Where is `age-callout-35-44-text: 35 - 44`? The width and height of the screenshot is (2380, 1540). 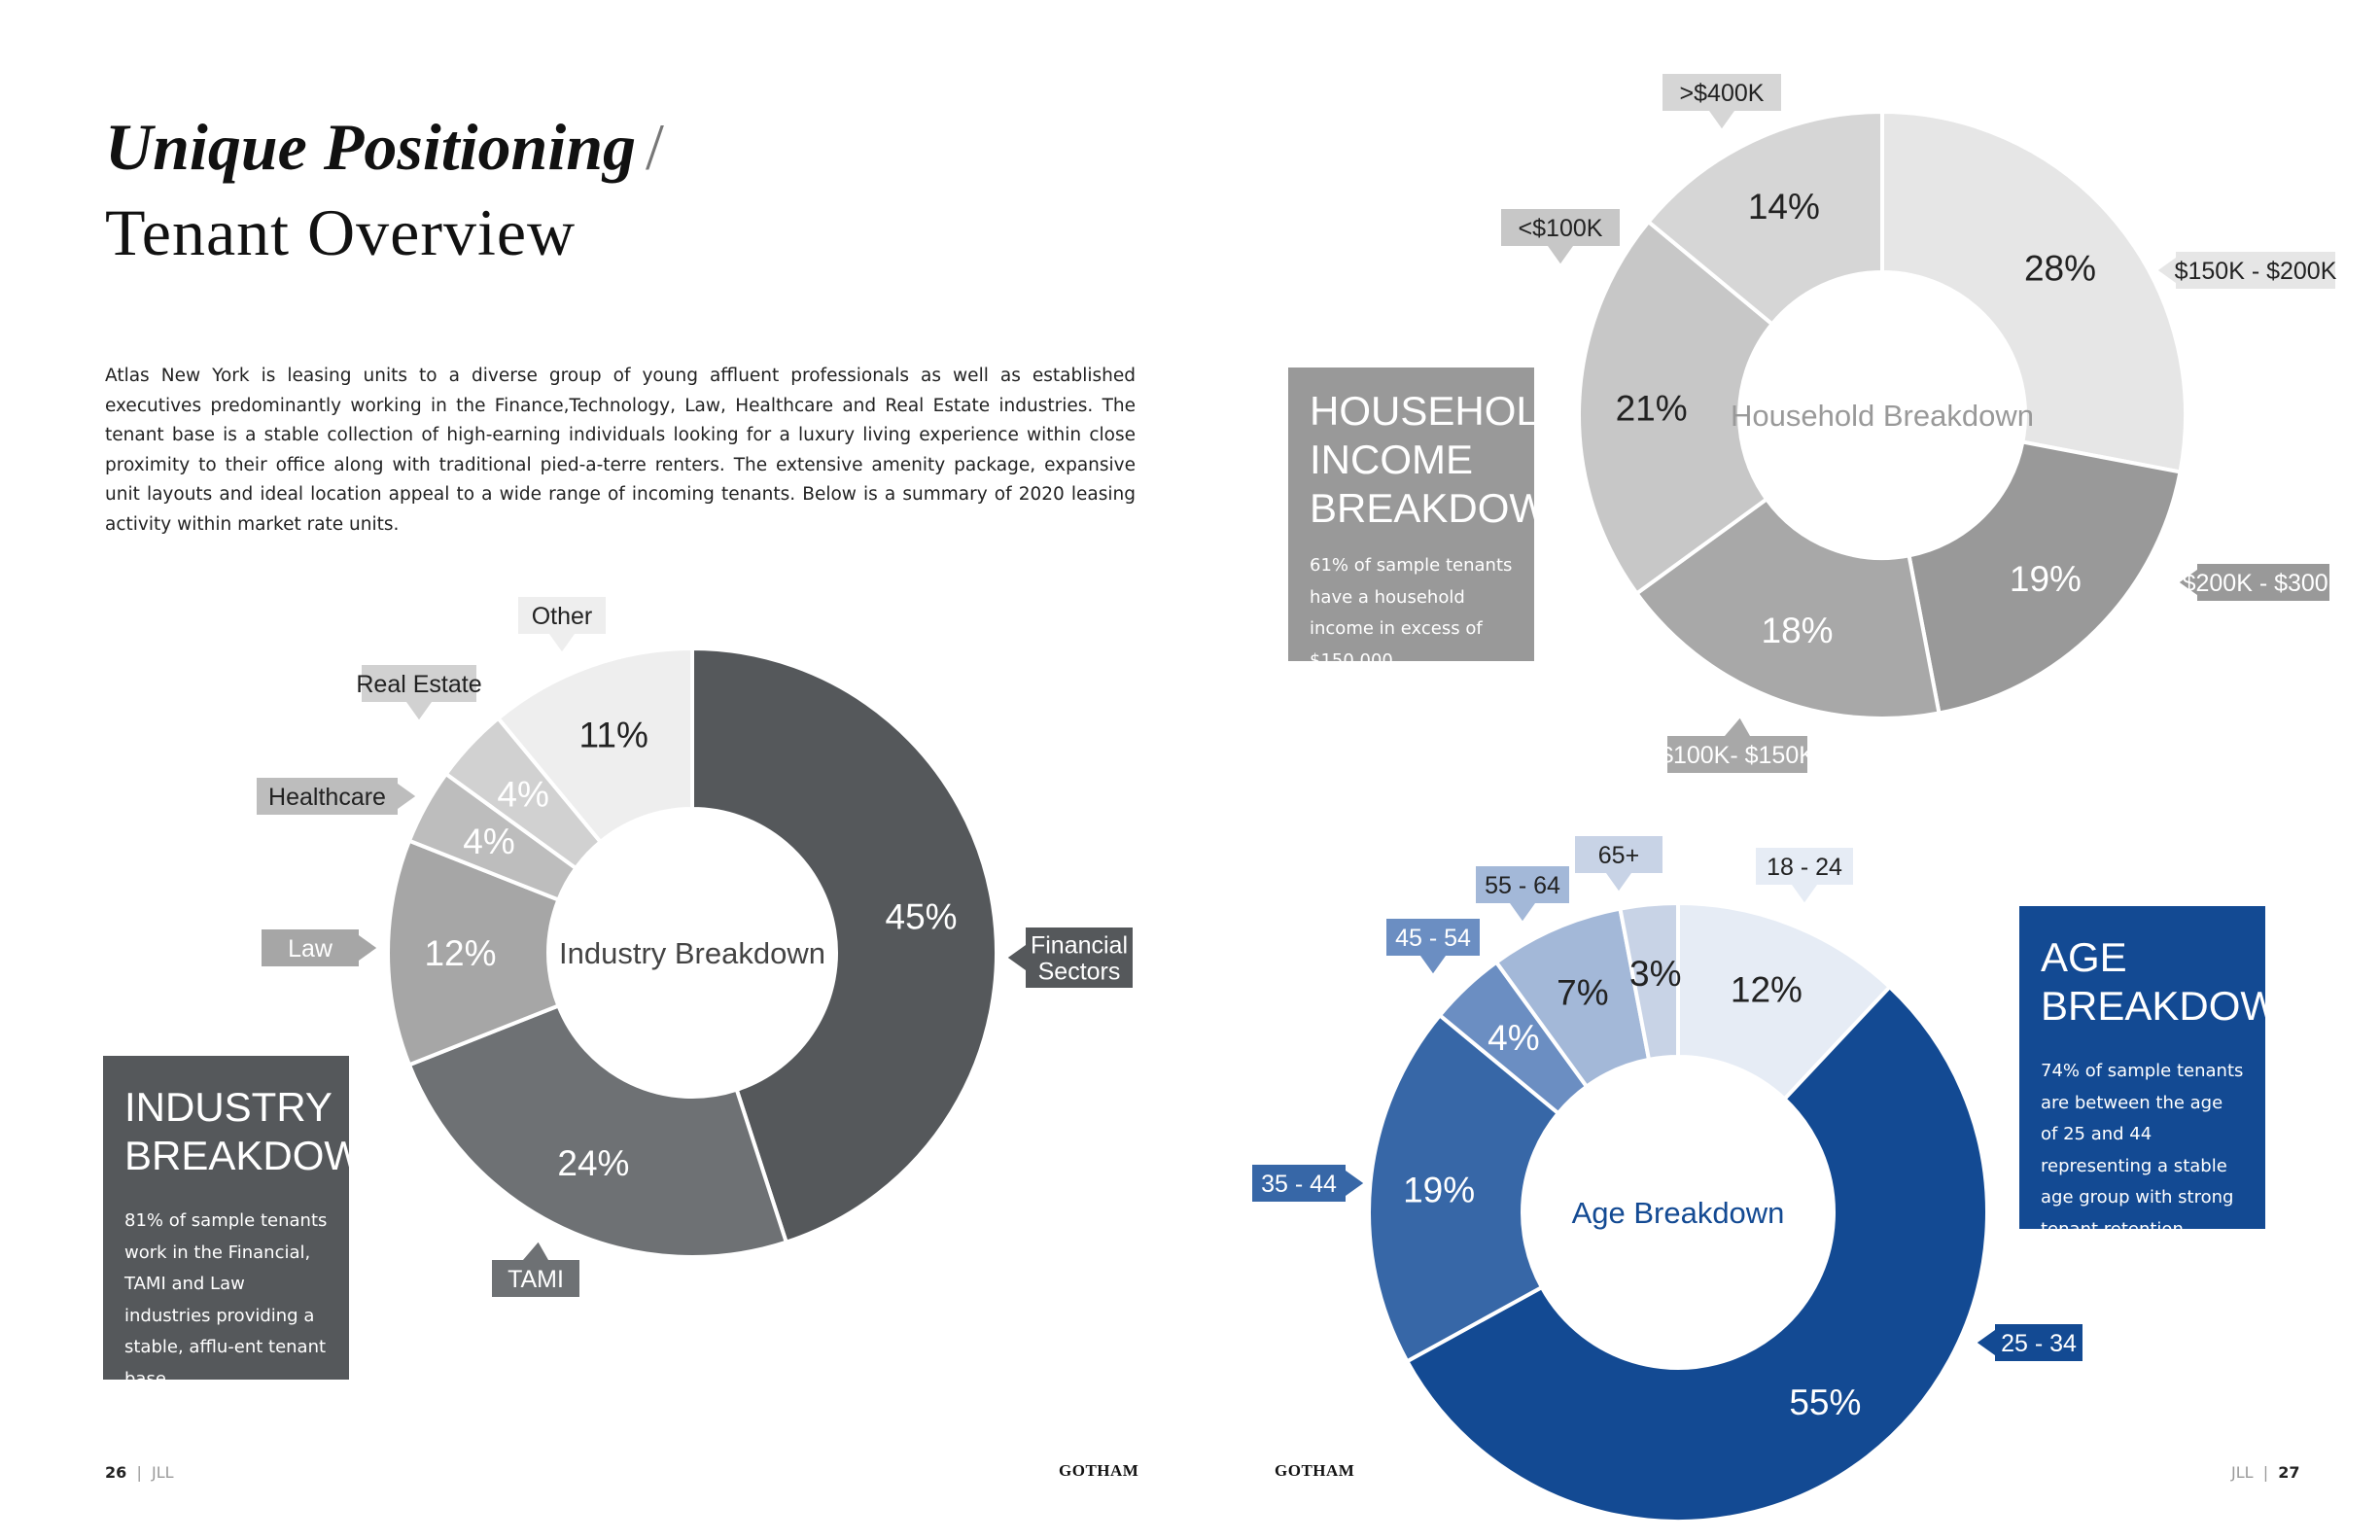 age-callout-35-44-text: 35 - 44 is located at coordinates (1299, 1184).